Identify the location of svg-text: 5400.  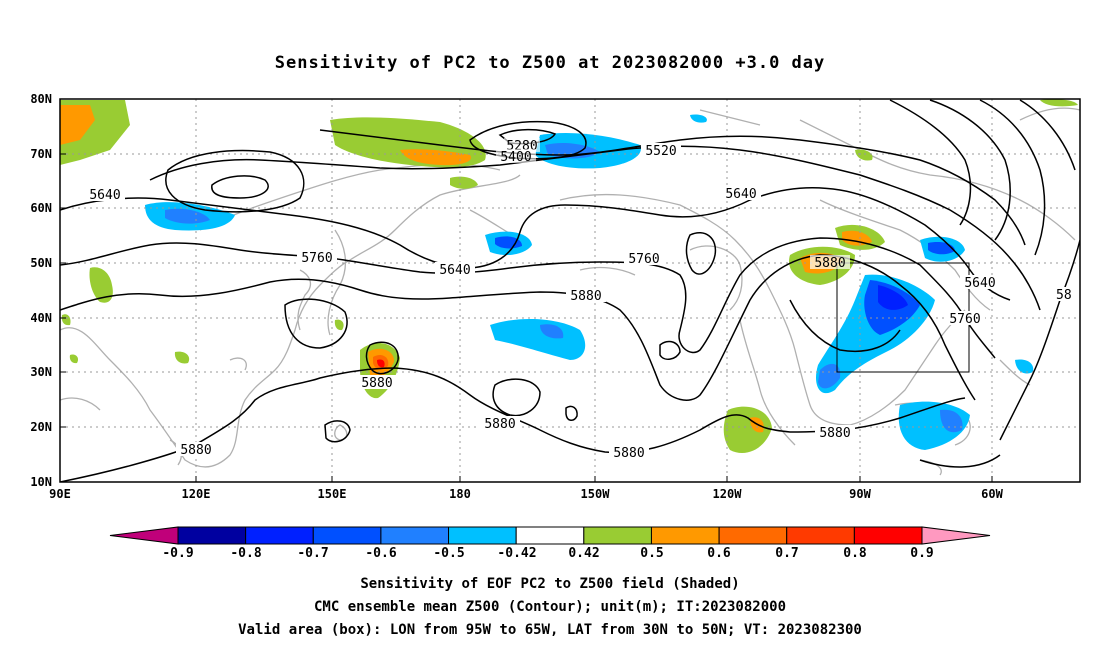
(515, 157).